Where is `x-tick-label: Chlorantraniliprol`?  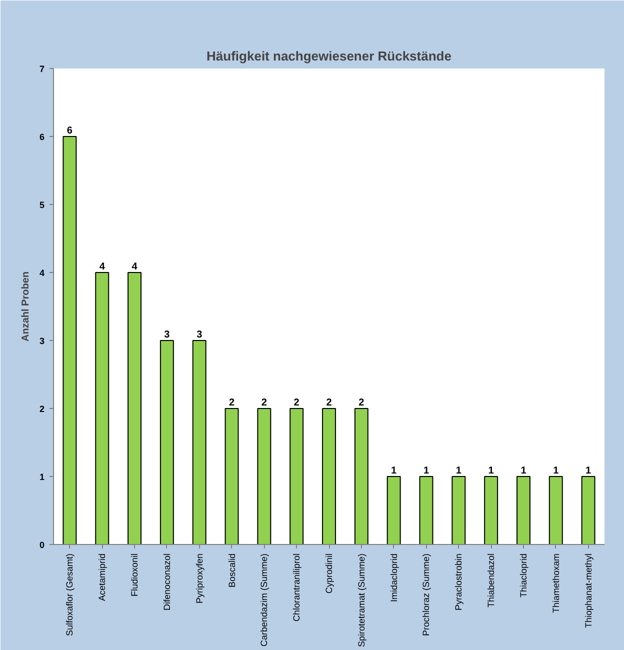 x-tick-label: Chlorantraniliprol is located at coordinates (297, 587).